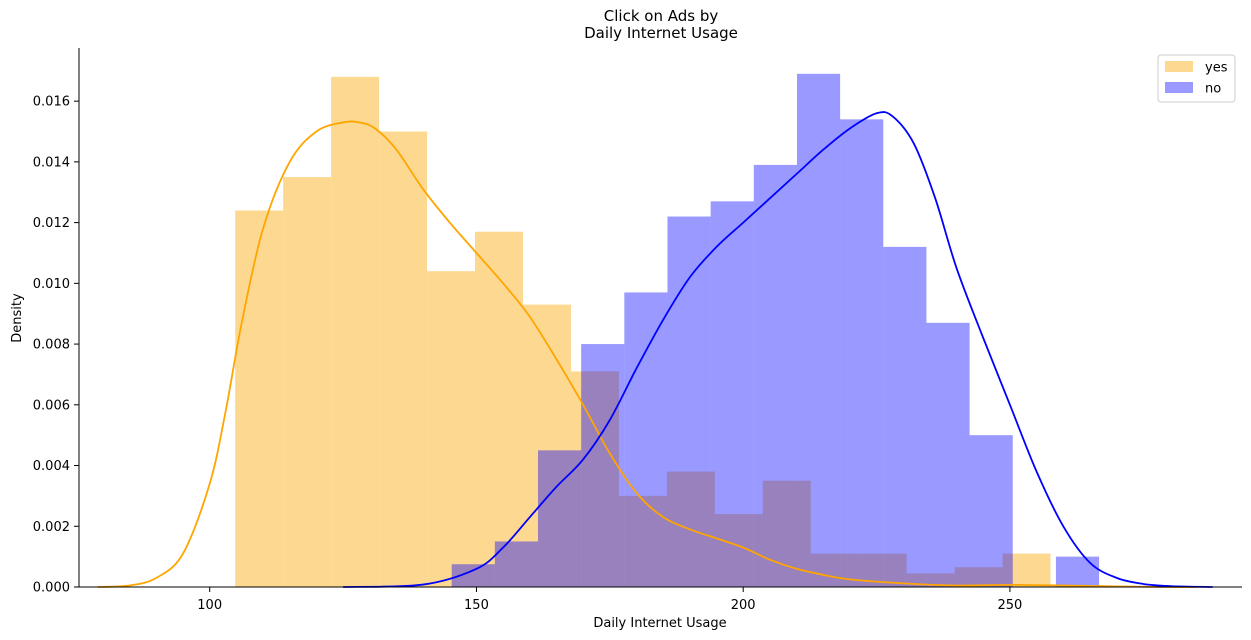 Image resolution: width=1251 pixels, height=640 pixels. I want to click on y-axis-title: Density, so click(17, 318).